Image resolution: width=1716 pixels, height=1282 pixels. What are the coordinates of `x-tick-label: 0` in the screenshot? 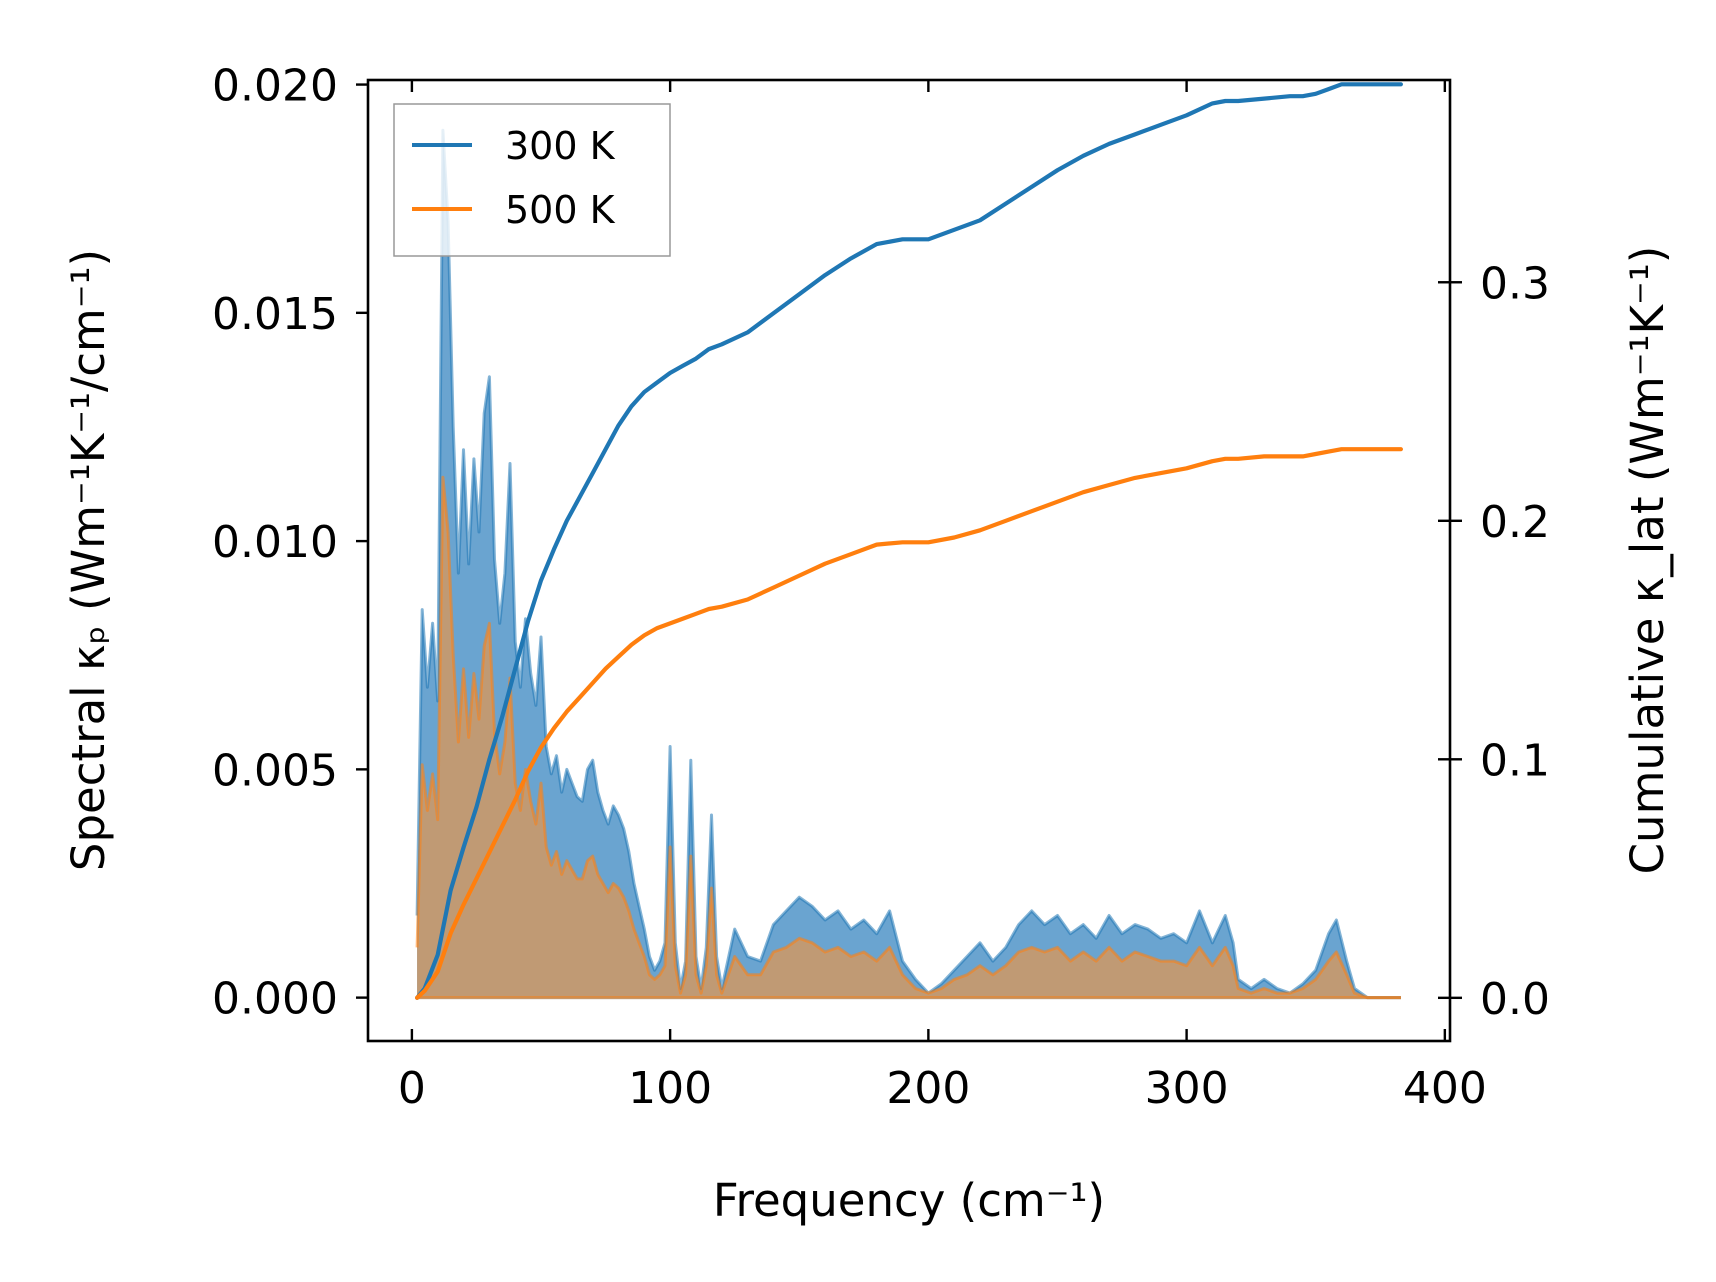 It's located at (412, 1088).